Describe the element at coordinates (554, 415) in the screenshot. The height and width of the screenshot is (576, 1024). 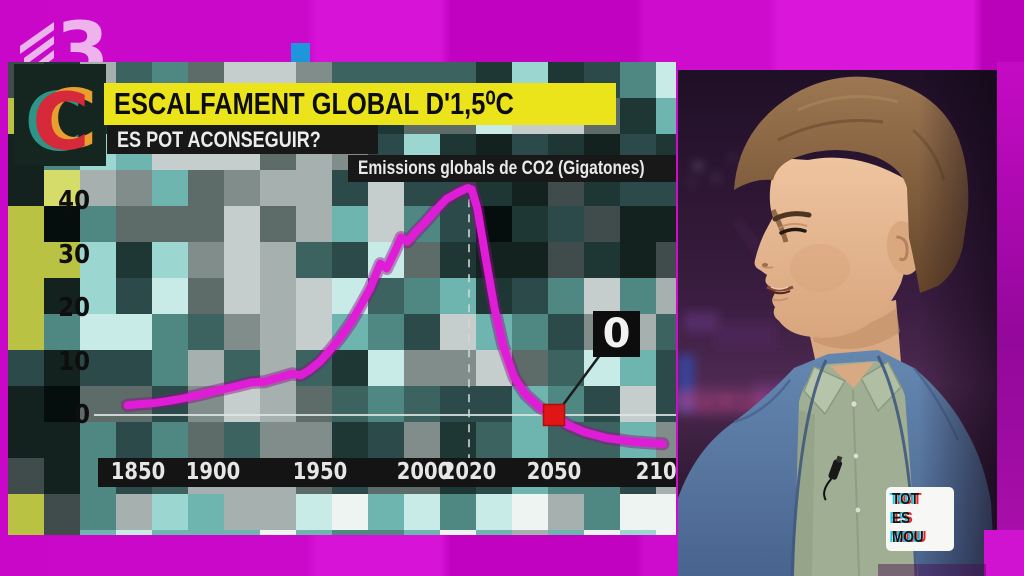
I see `zero-marker` at that location.